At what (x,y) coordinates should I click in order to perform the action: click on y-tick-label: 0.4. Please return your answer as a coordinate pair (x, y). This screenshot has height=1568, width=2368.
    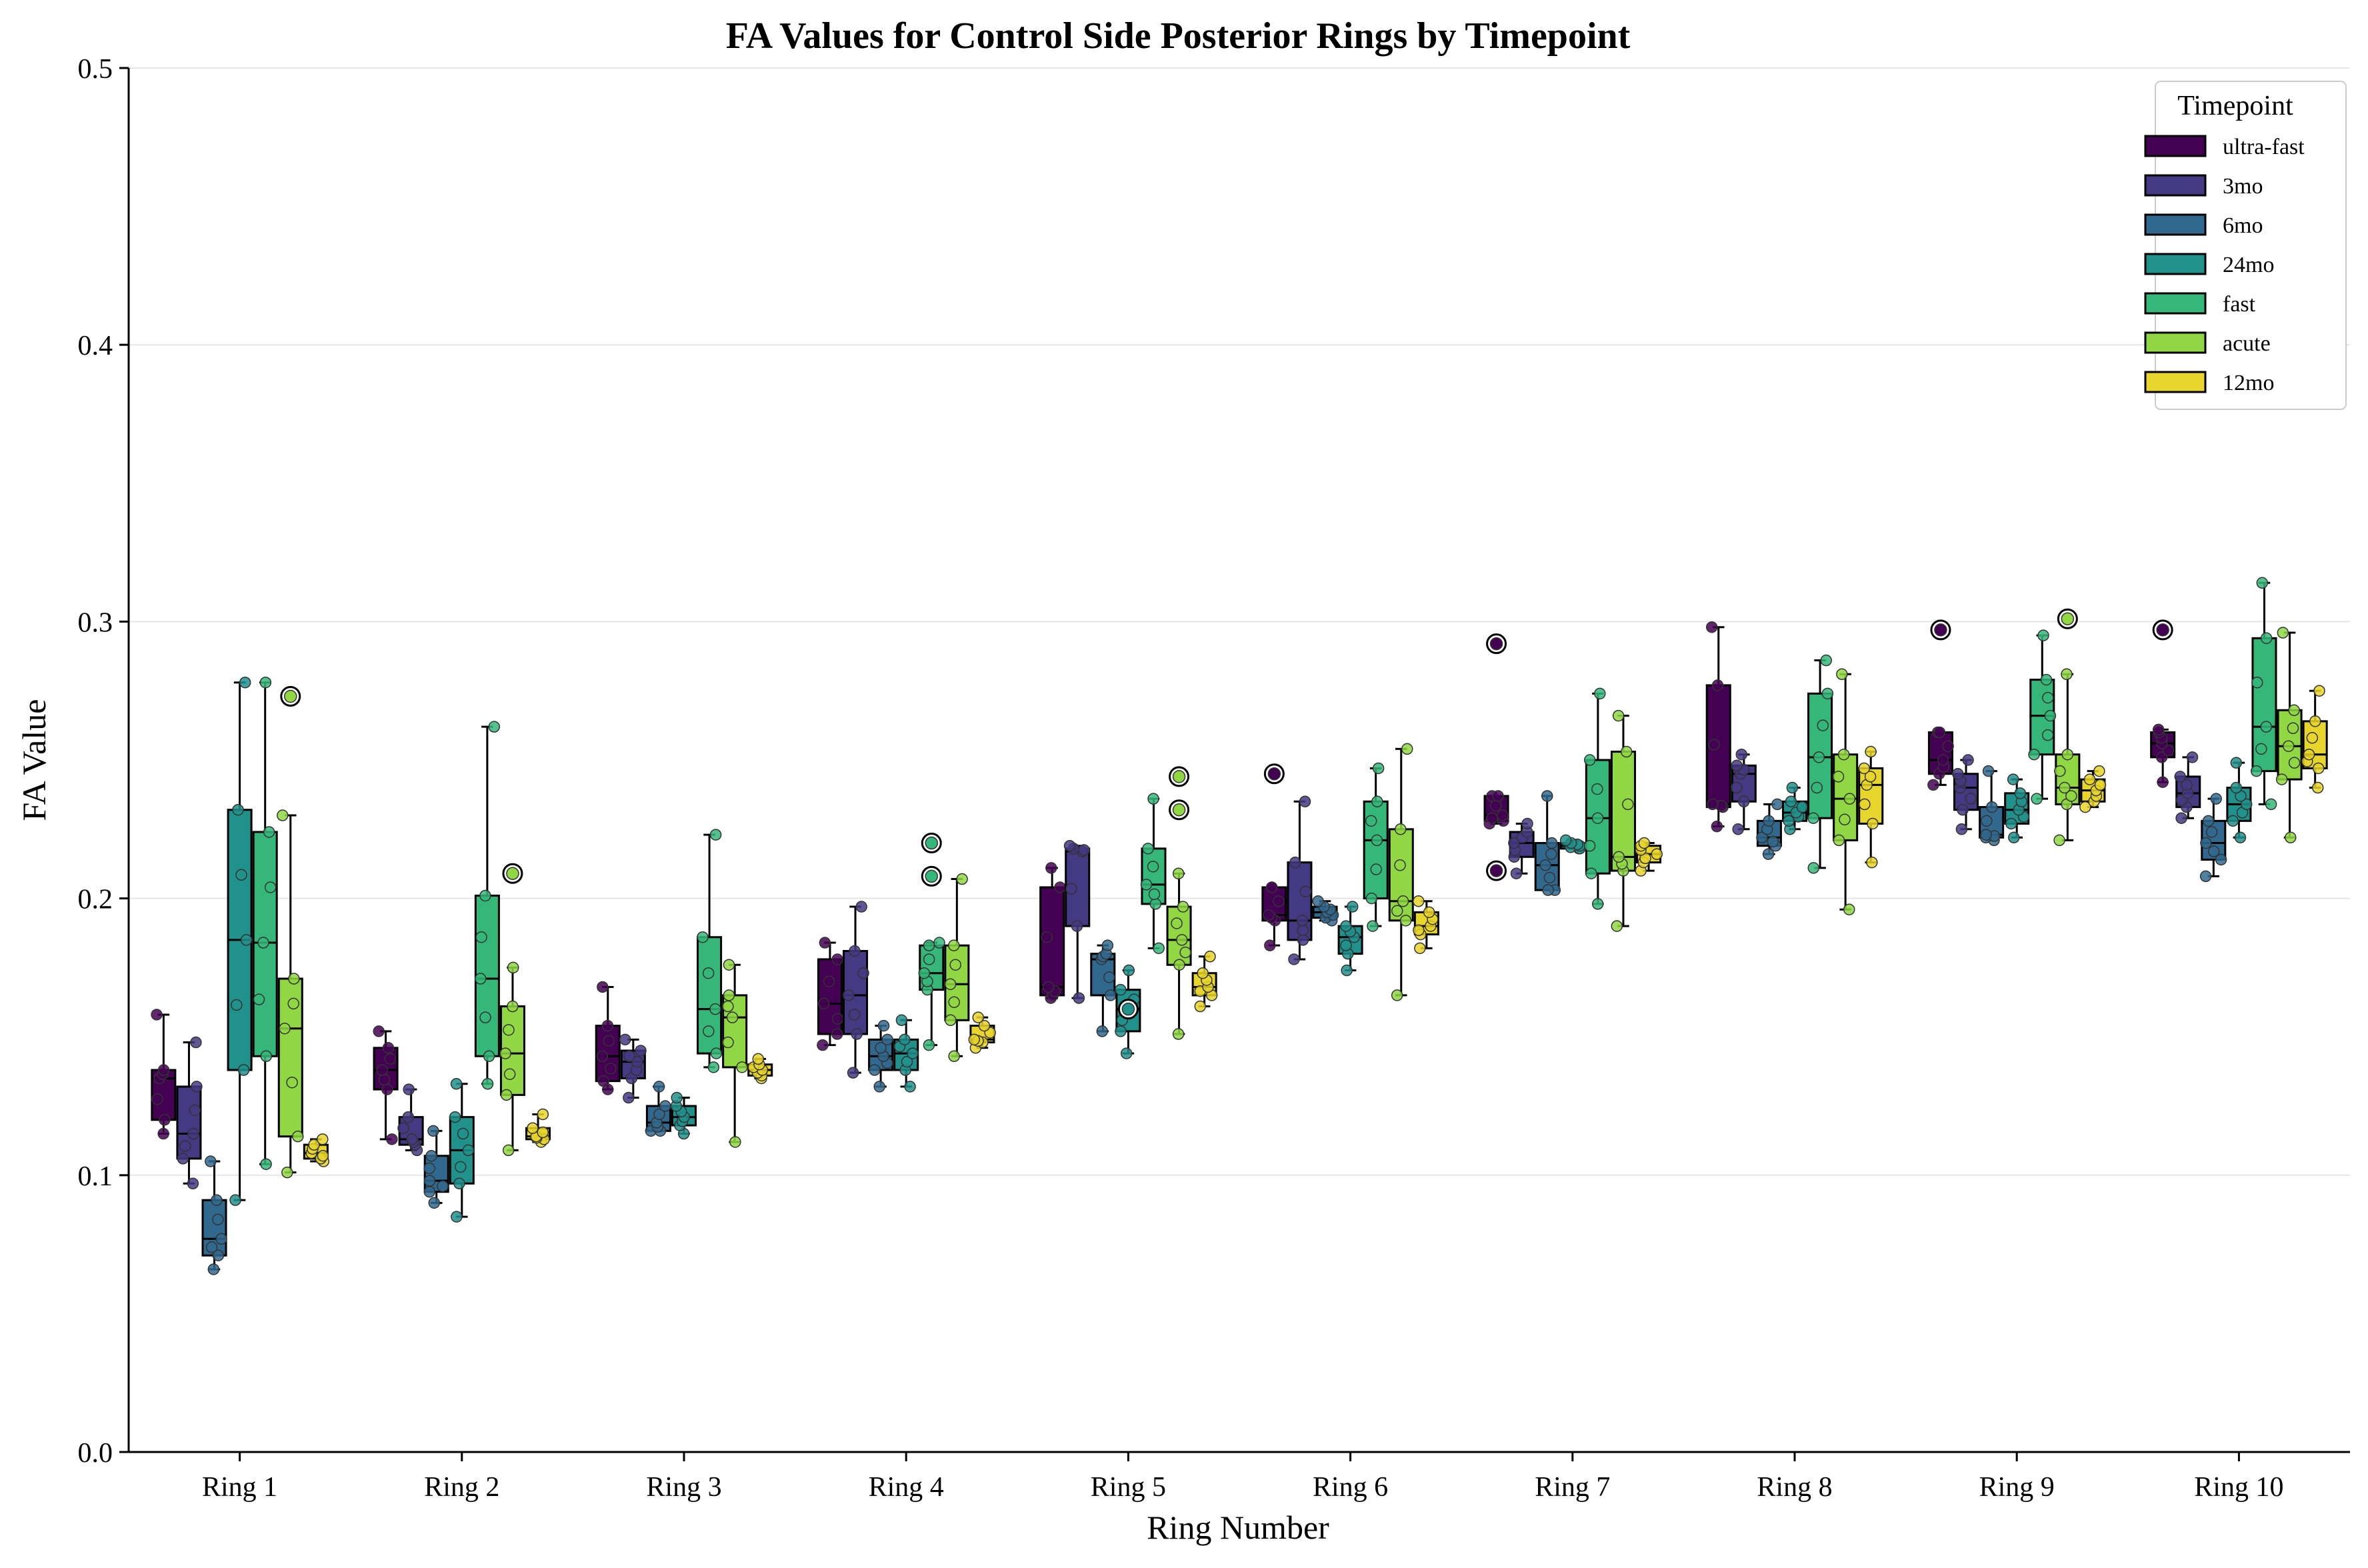
    Looking at the image, I should click on (95, 346).